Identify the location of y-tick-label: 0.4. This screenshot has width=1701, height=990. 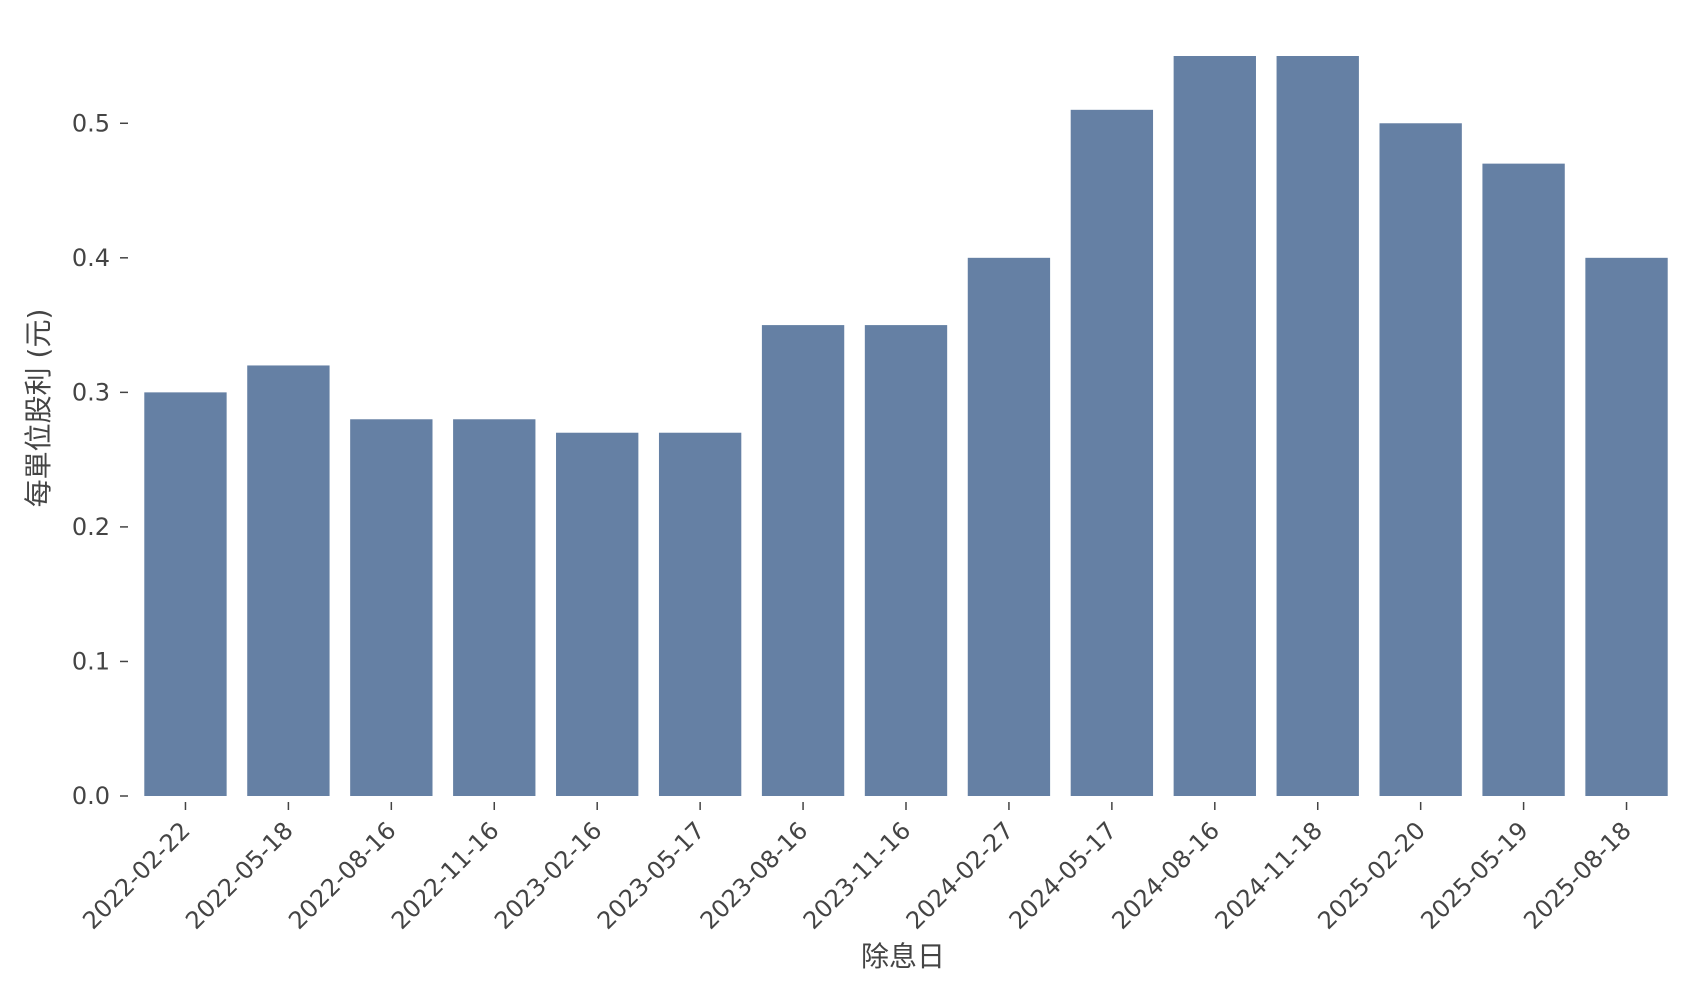
(91, 258).